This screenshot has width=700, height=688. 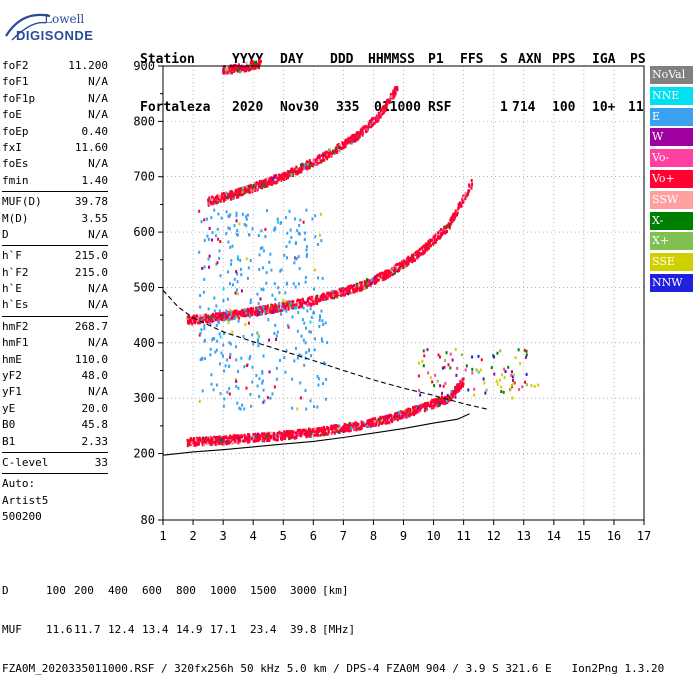 I want to click on param-label: yE, so click(x=9, y=408).